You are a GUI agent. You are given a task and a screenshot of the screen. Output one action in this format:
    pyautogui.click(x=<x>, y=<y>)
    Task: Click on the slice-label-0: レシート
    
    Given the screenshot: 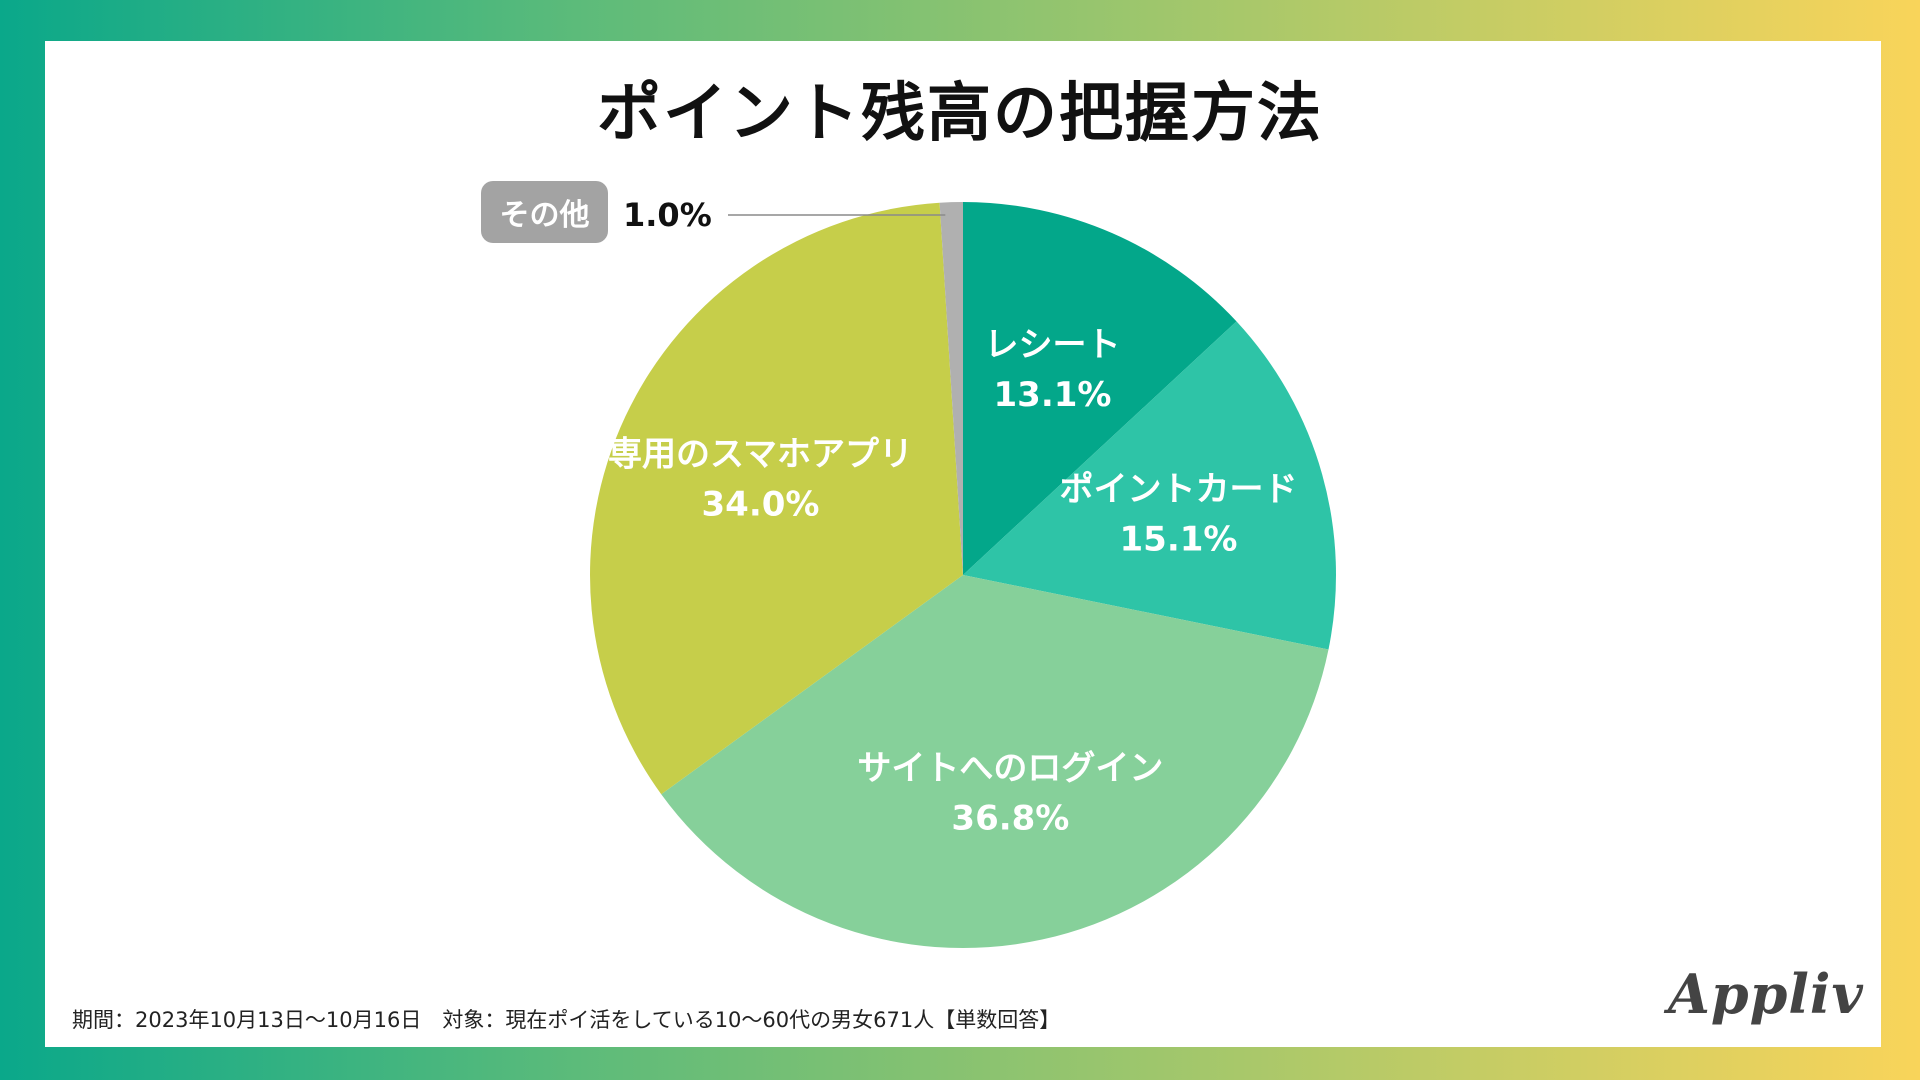 What is the action you would take?
    pyautogui.click(x=1053, y=345)
    